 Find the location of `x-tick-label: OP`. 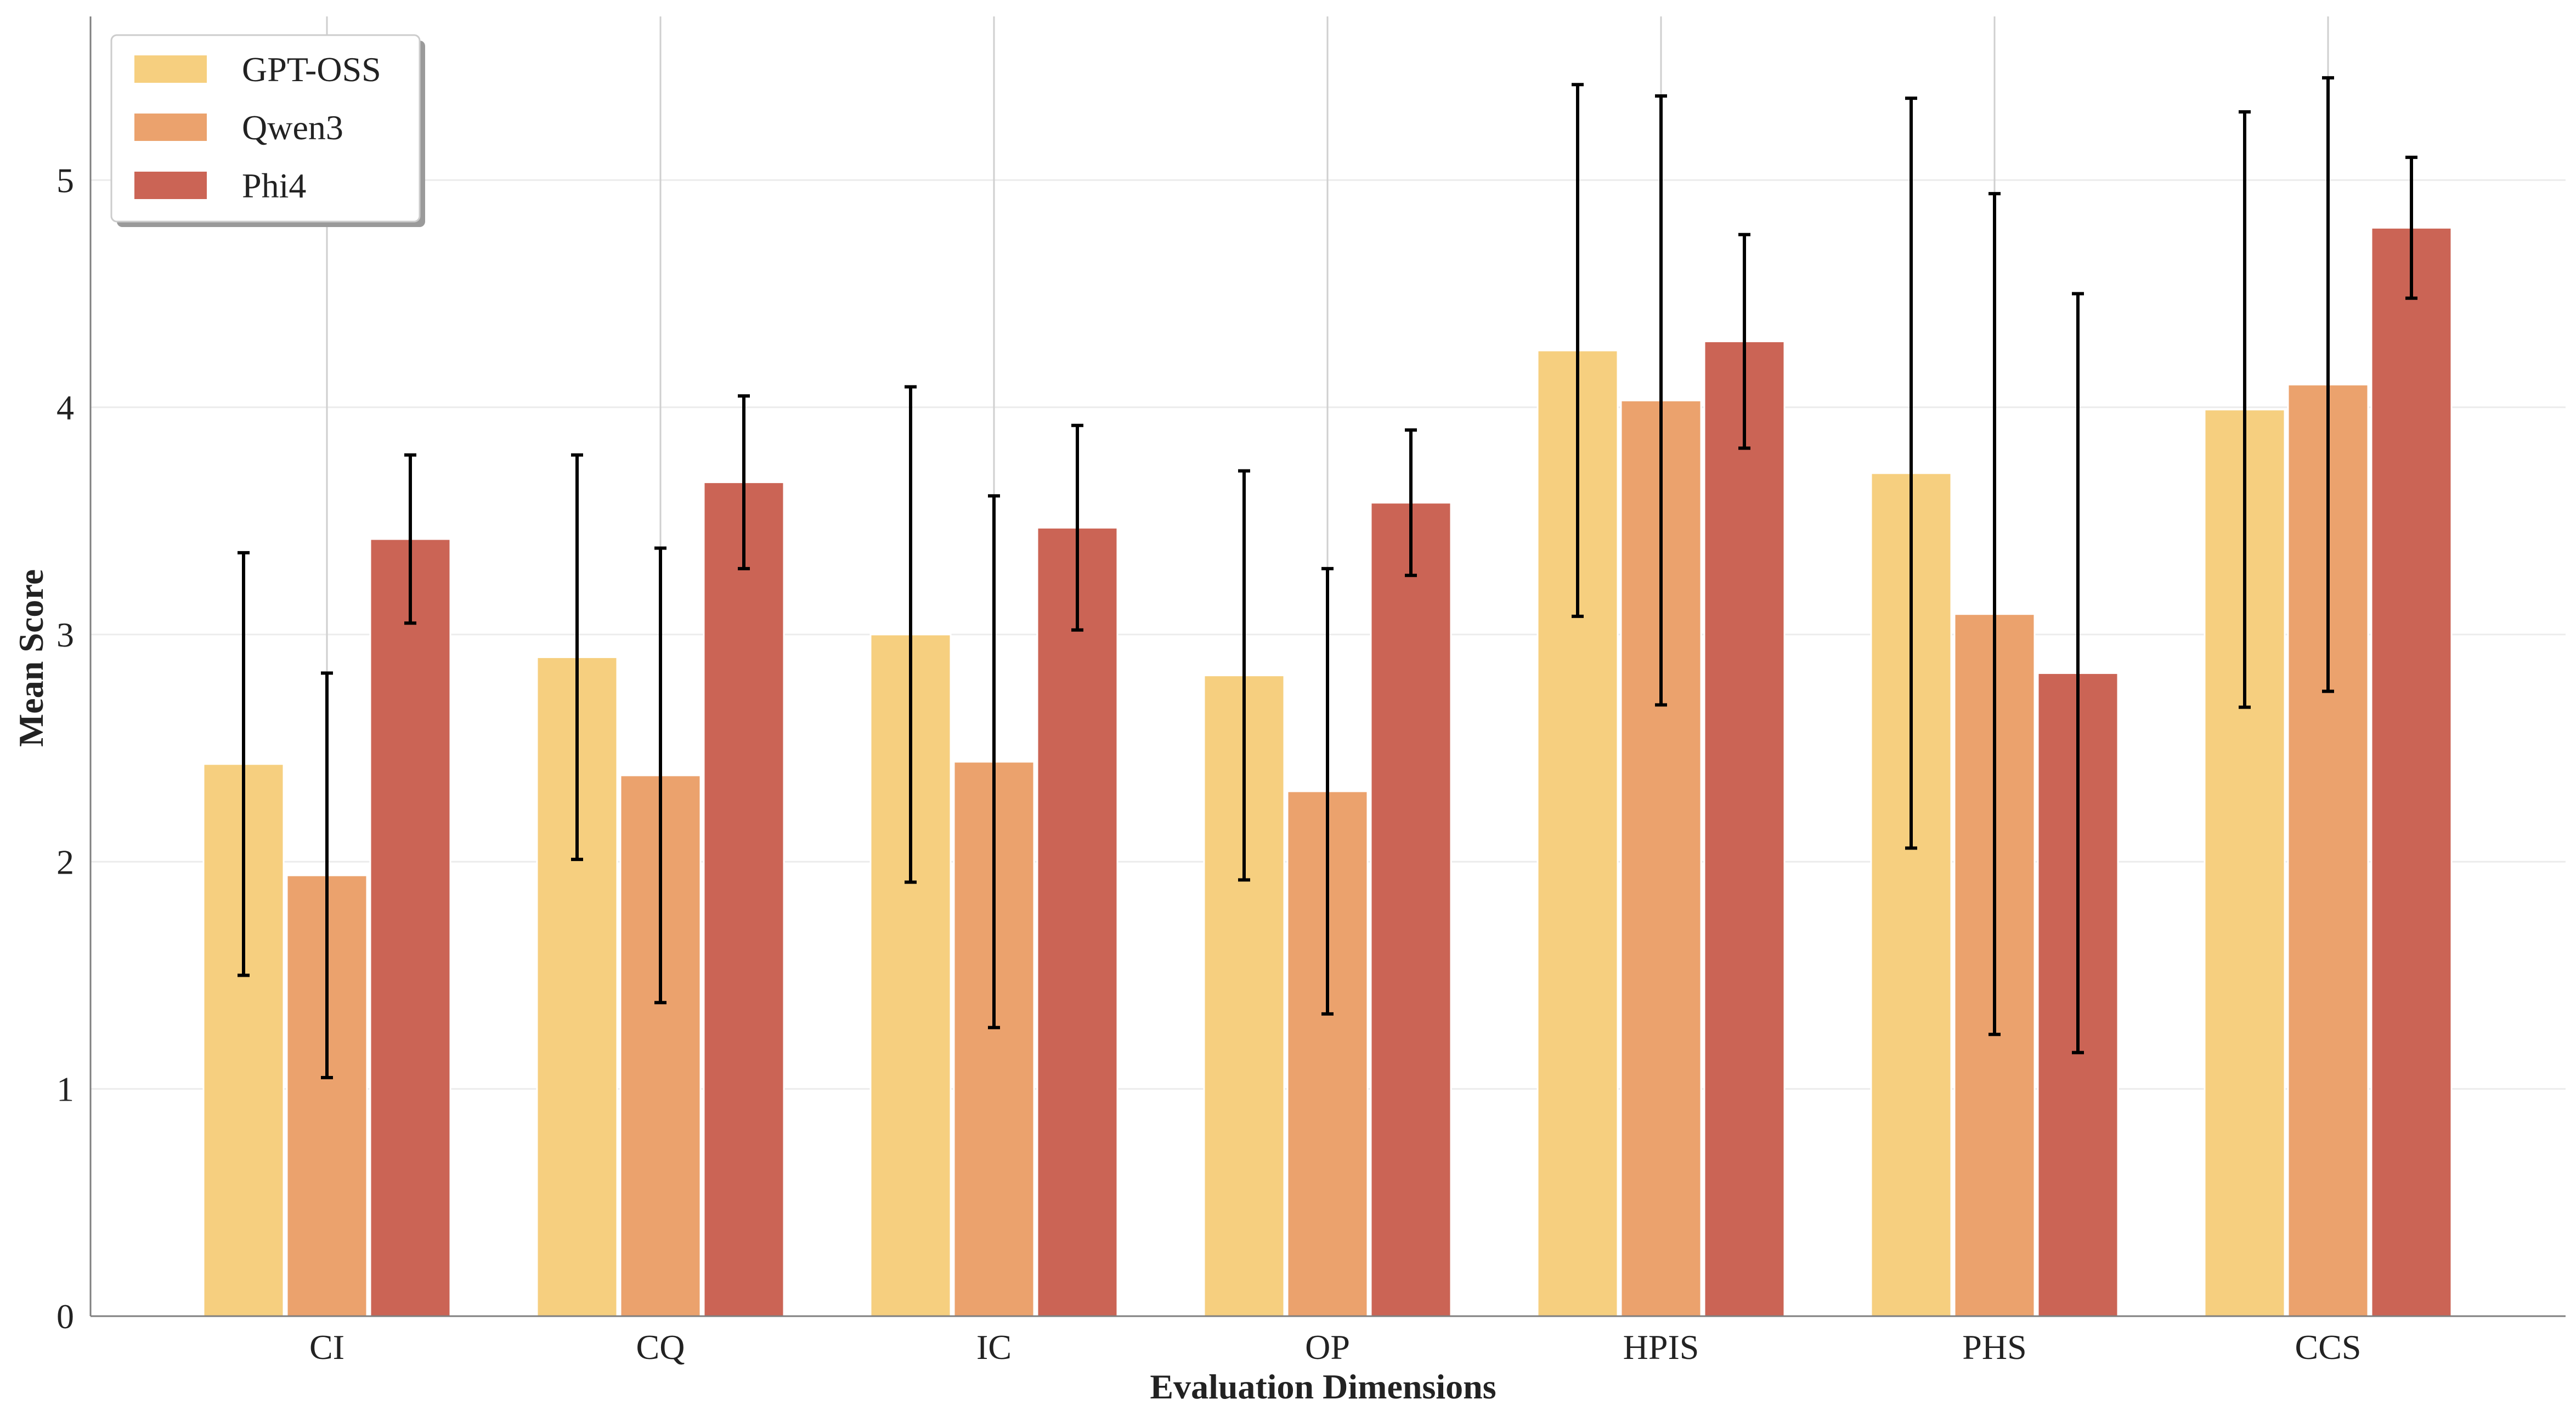

x-tick-label: OP is located at coordinates (1327, 1347).